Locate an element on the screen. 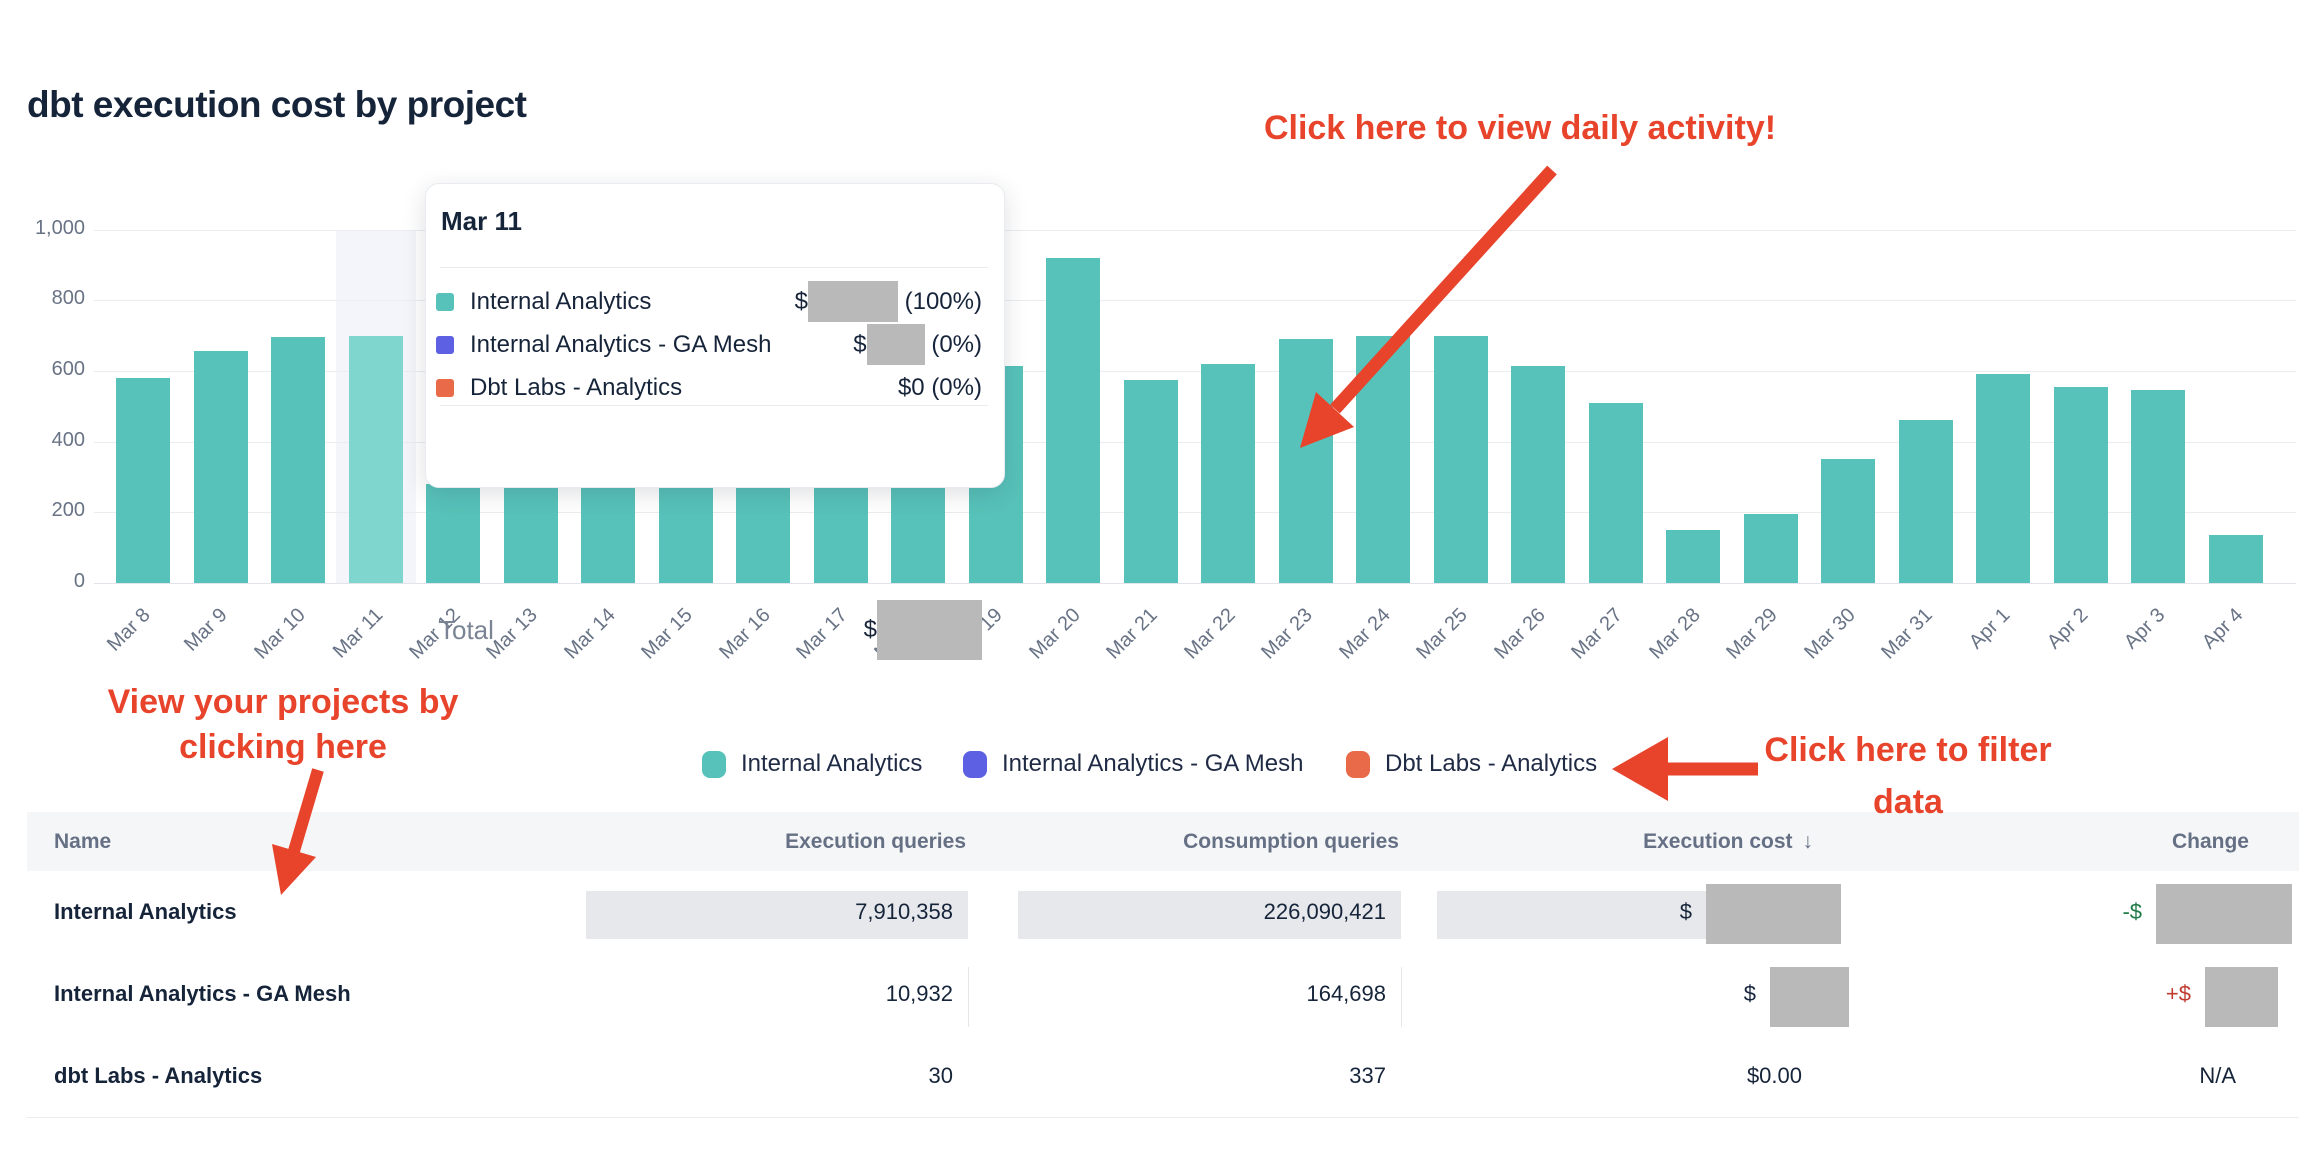  execution-queries-cell: 10,932 is located at coordinates (919, 993).